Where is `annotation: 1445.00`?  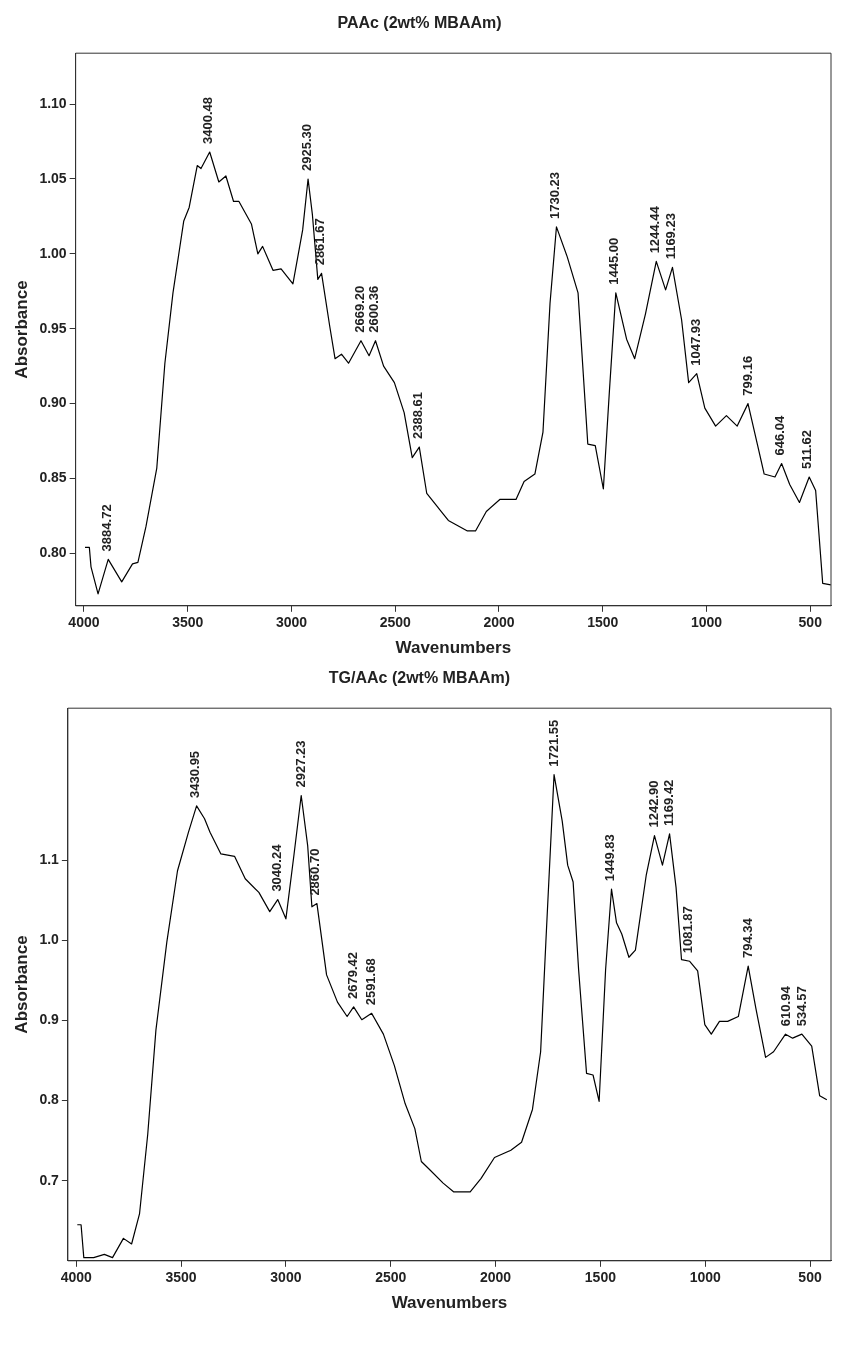 annotation: 1445.00 is located at coordinates (613, 261).